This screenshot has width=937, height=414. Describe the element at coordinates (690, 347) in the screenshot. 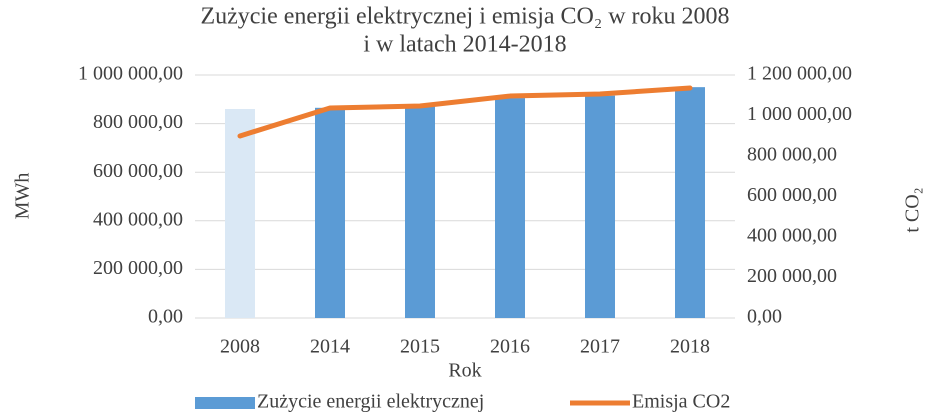

I see `x-tick-label: 2018` at that location.